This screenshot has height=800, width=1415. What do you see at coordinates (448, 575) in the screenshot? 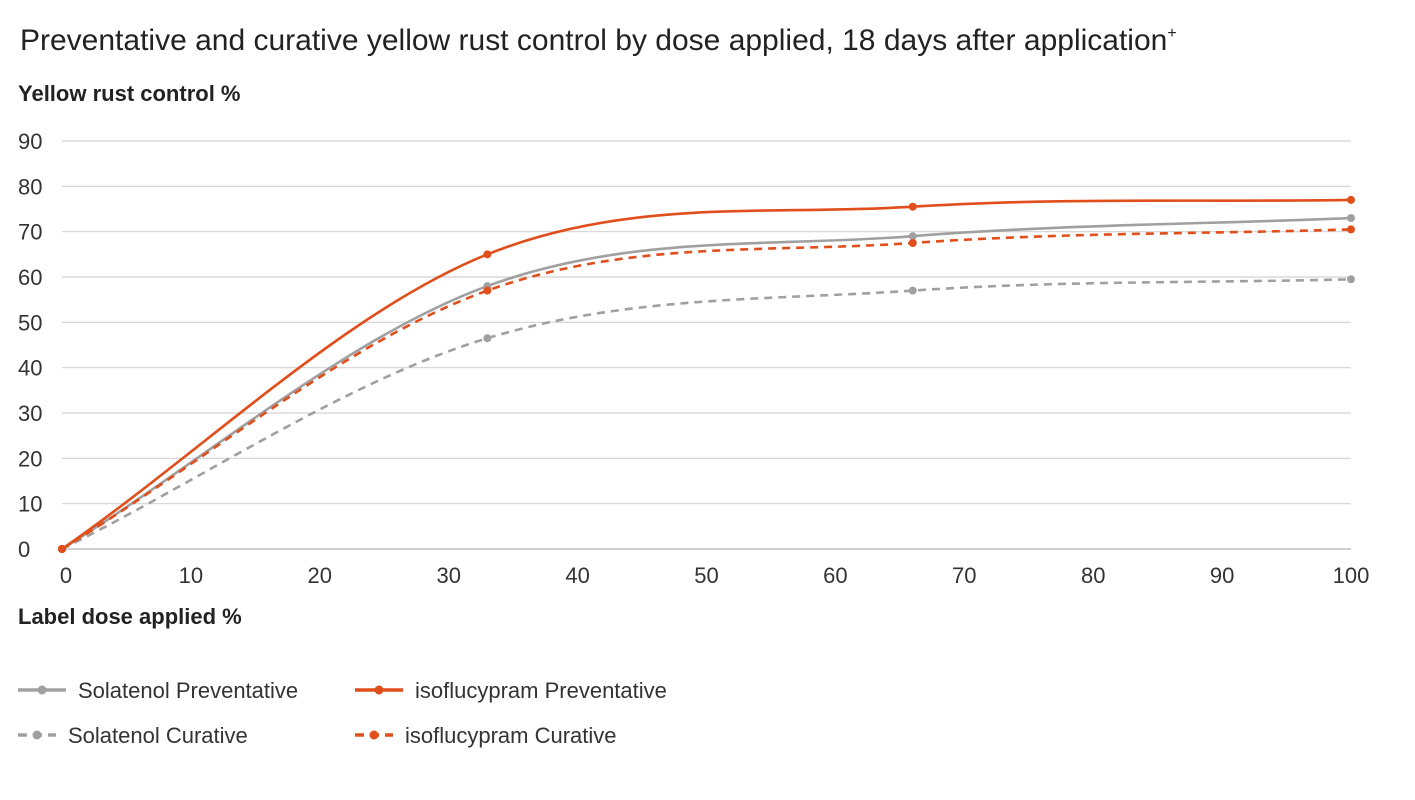
I see `x-tick-30: 30` at bounding box center [448, 575].